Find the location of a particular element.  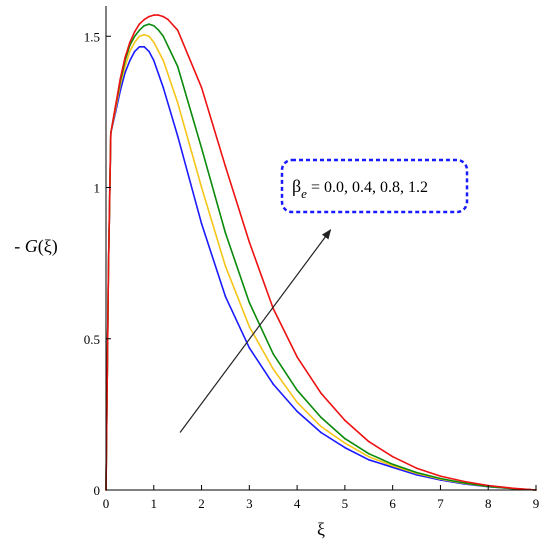

y-tick-label-3: 1.5 is located at coordinates (92, 36).